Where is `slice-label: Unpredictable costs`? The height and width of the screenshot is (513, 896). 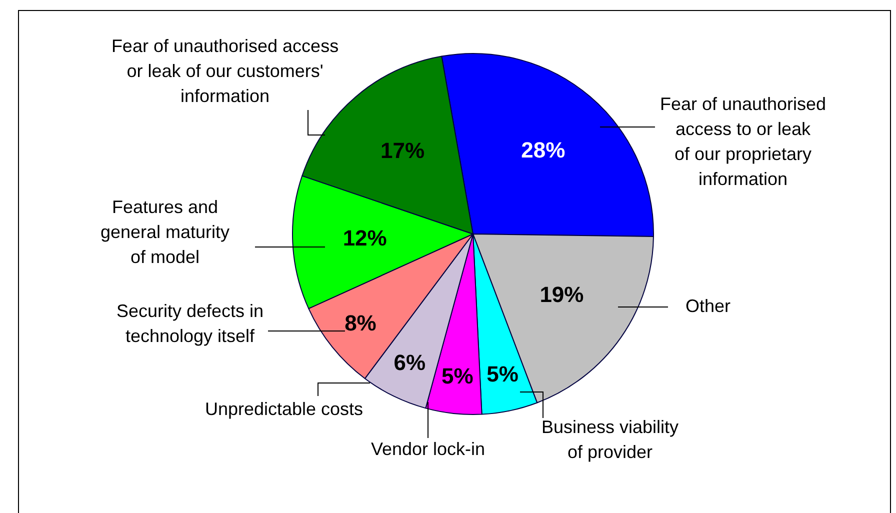
slice-label: Unpredictable costs is located at coordinates (284, 408).